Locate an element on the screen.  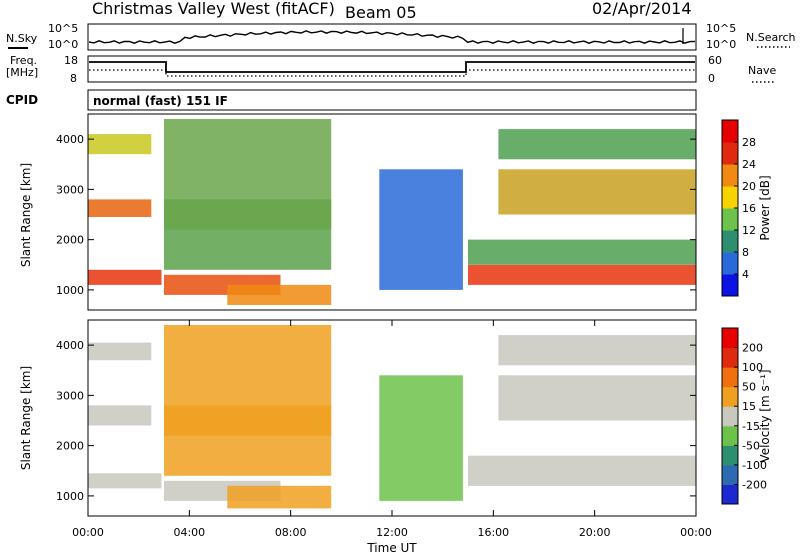
power-colorbar-swatches is located at coordinates (730, 208).